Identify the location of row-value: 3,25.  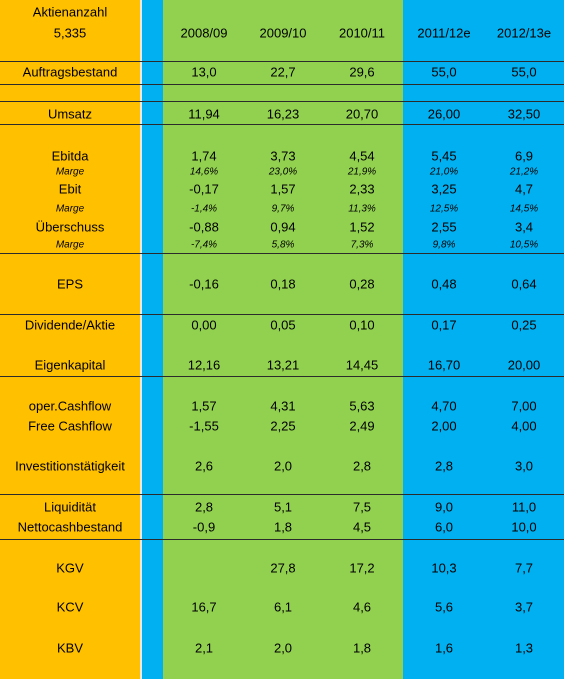
(444, 189).